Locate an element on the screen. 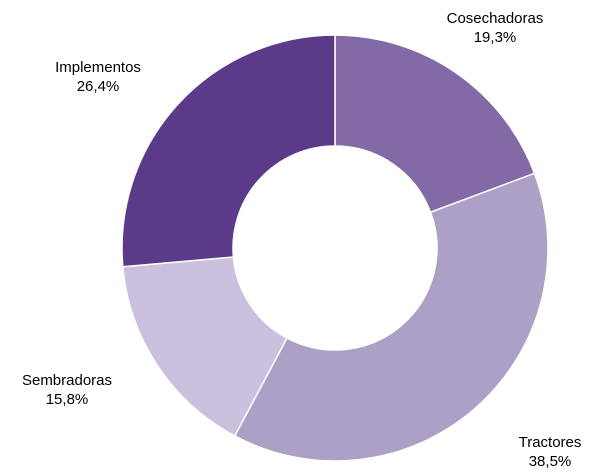 This screenshot has width=591, height=472. slice-name-sembradoras: Sembradoras is located at coordinates (67, 380).